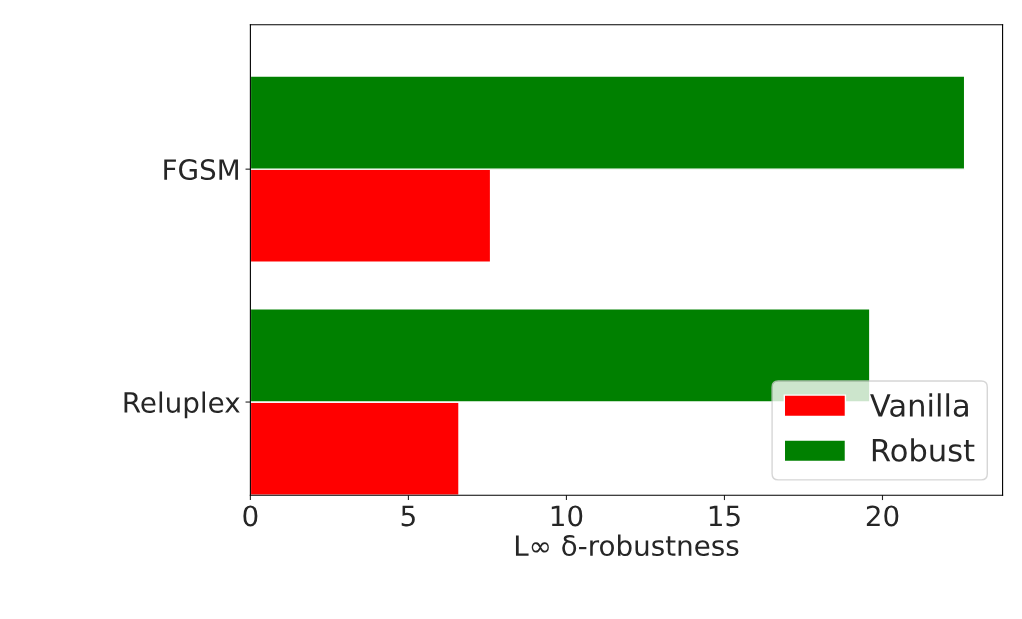 This screenshot has width=1022, height=619. What do you see at coordinates (567, 516) in the screenshot?
I see `x-tick-label: 10` at bounding box center [567, 516].